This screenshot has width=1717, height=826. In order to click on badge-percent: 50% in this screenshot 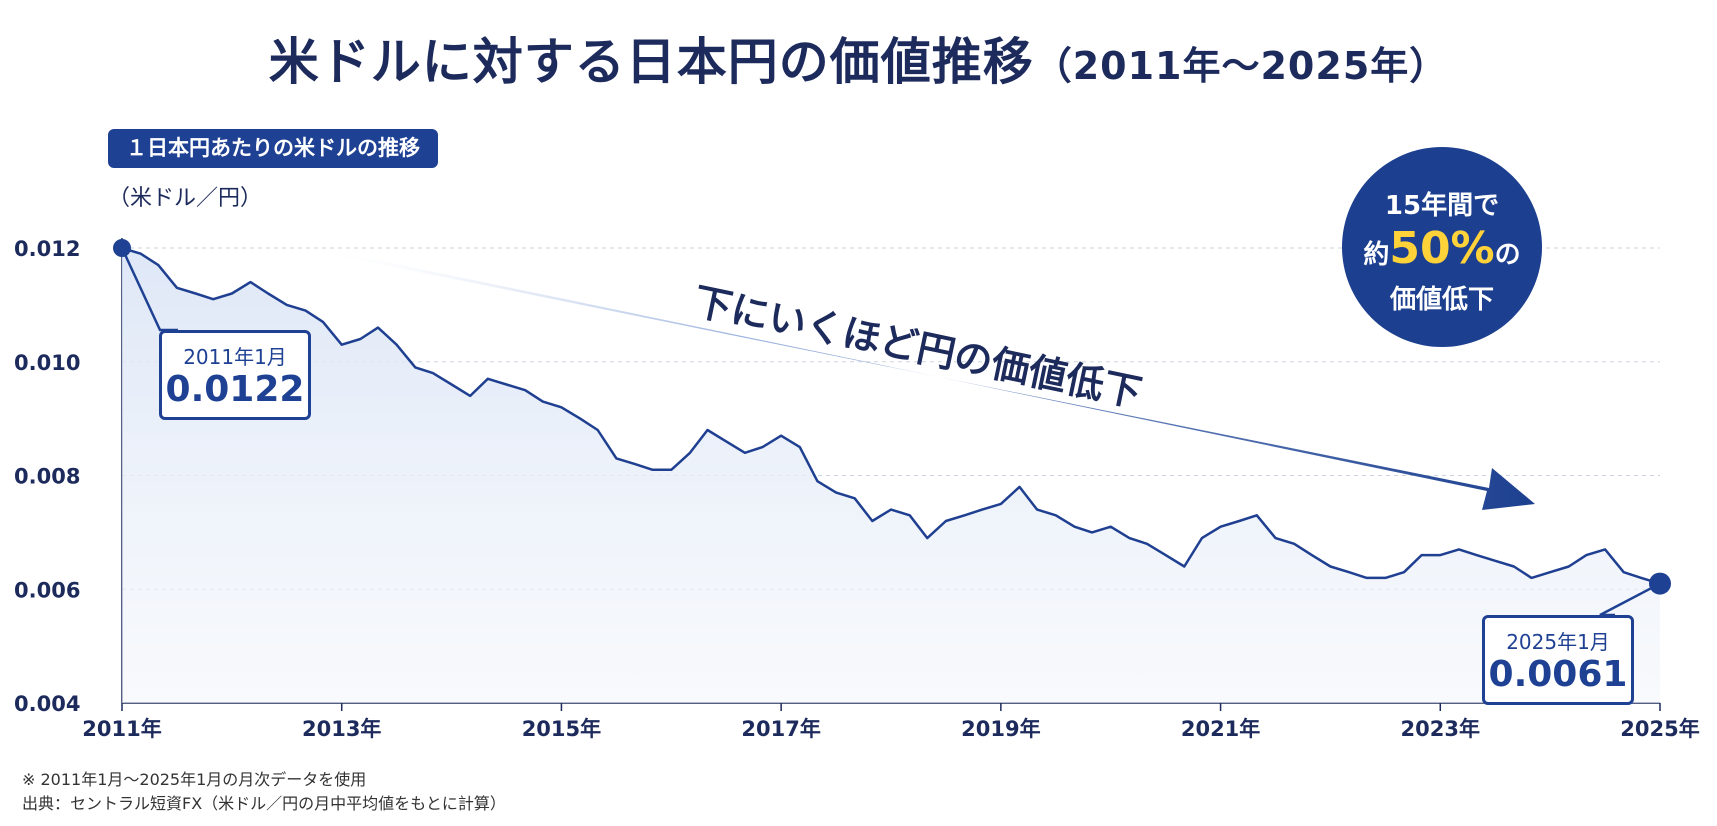, I will do `click(1442, 248)`.